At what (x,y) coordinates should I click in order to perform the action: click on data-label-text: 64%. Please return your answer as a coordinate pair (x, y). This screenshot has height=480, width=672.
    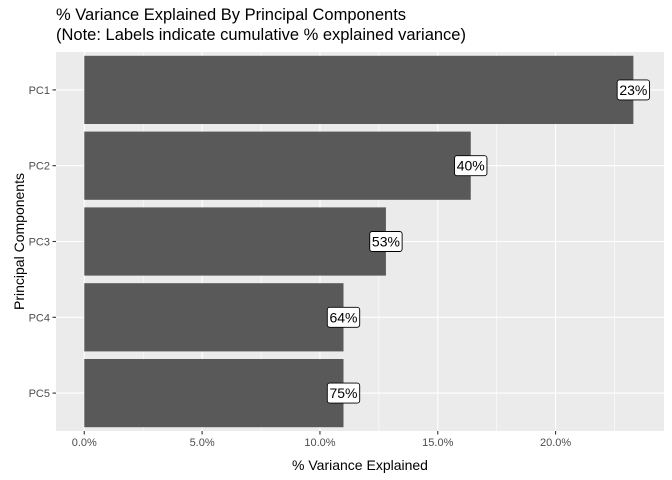
    Looking at the image, I should click on (343, 317).